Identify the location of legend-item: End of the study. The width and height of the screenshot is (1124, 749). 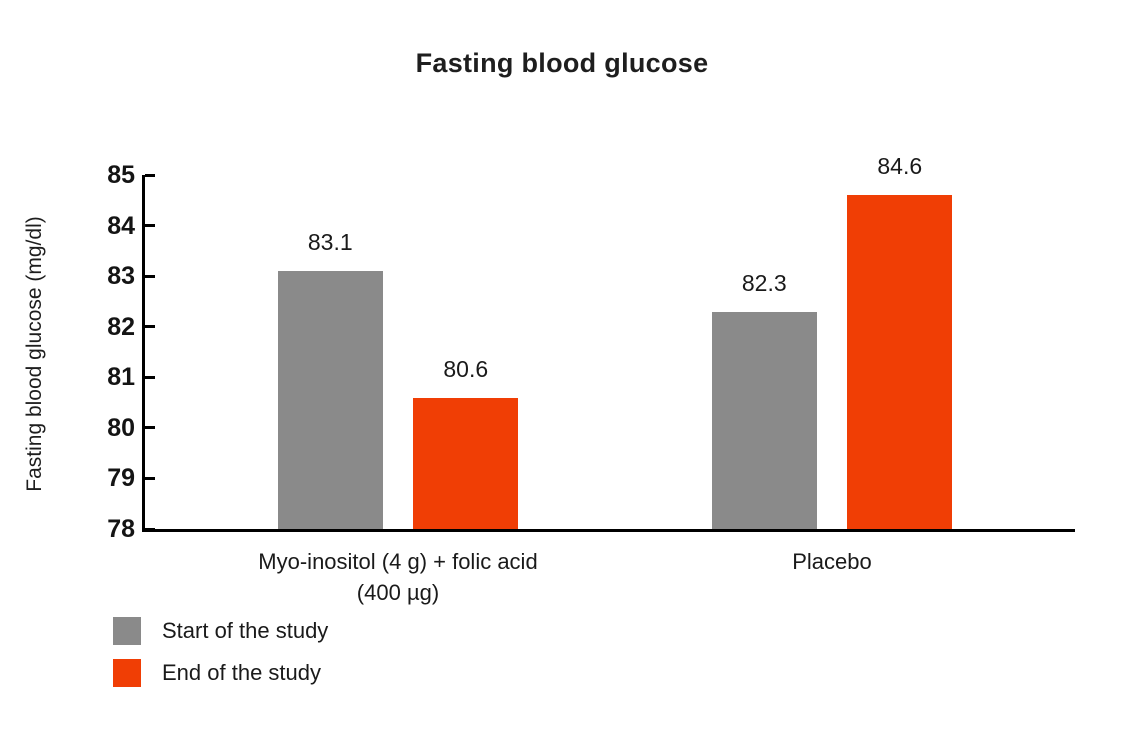
(220, 673).